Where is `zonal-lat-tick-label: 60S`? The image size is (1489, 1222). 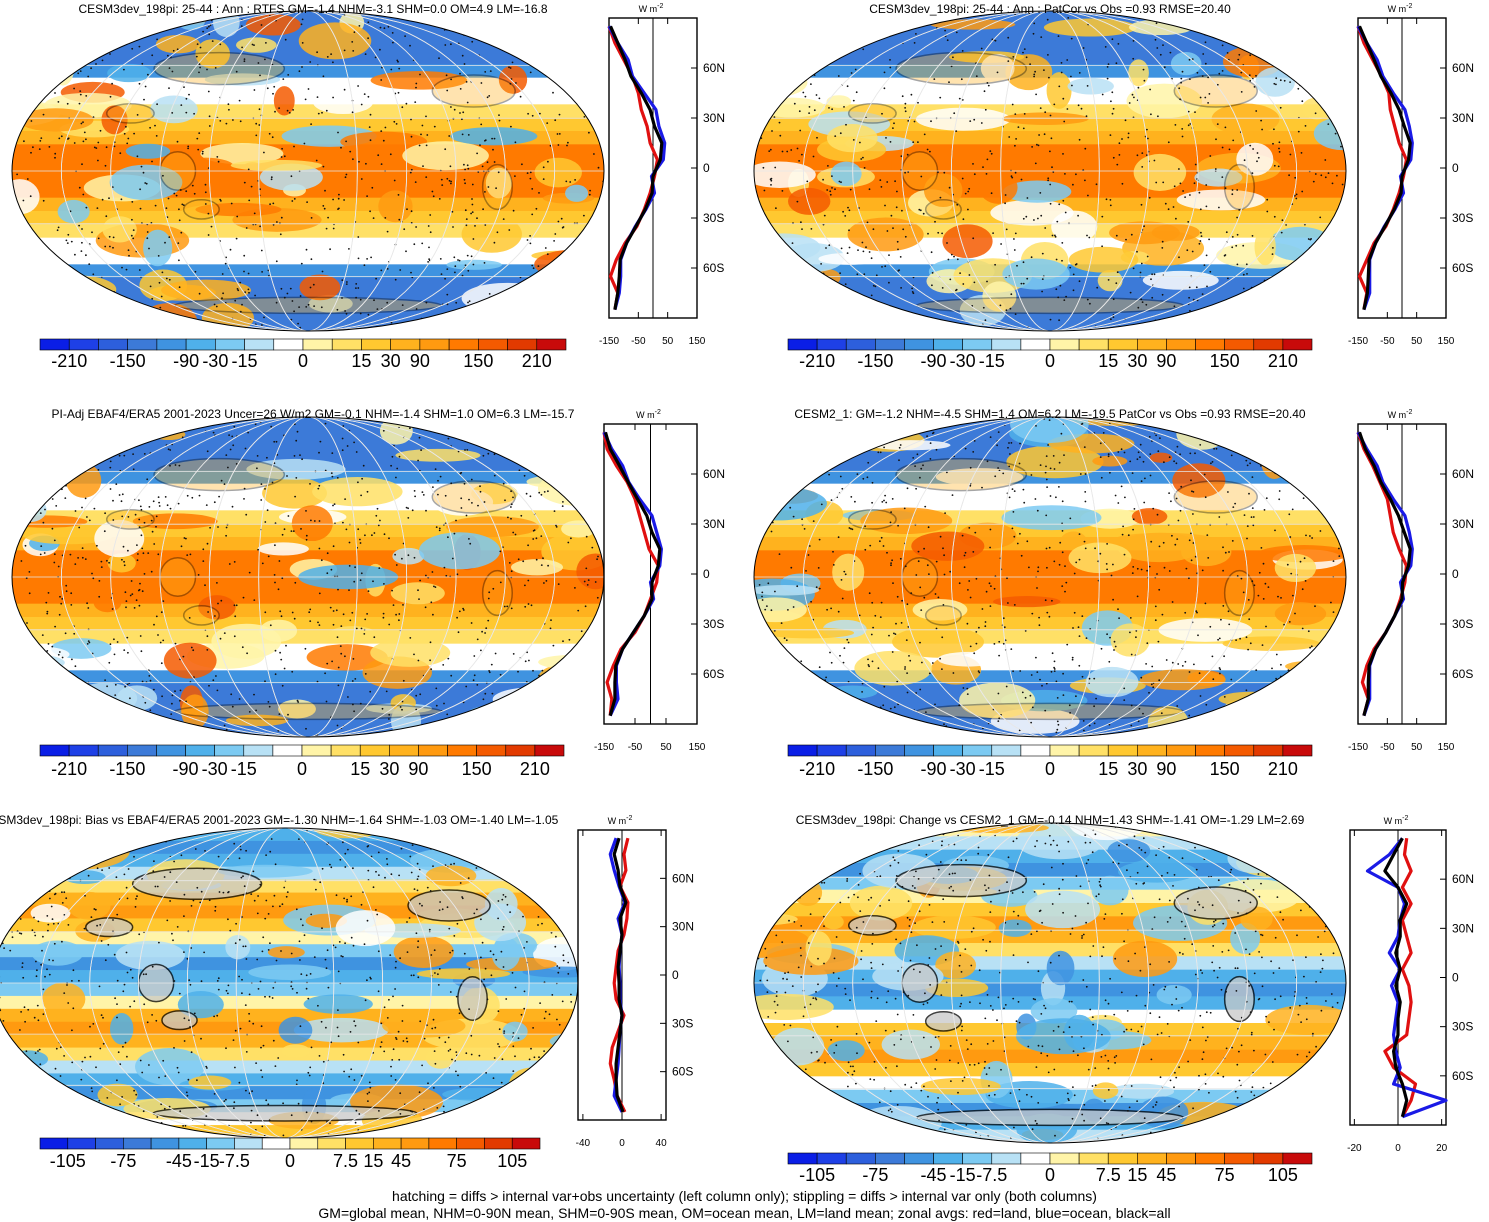 zonal-lat-tick-label: 60S is located at coordinates (1462, 268).